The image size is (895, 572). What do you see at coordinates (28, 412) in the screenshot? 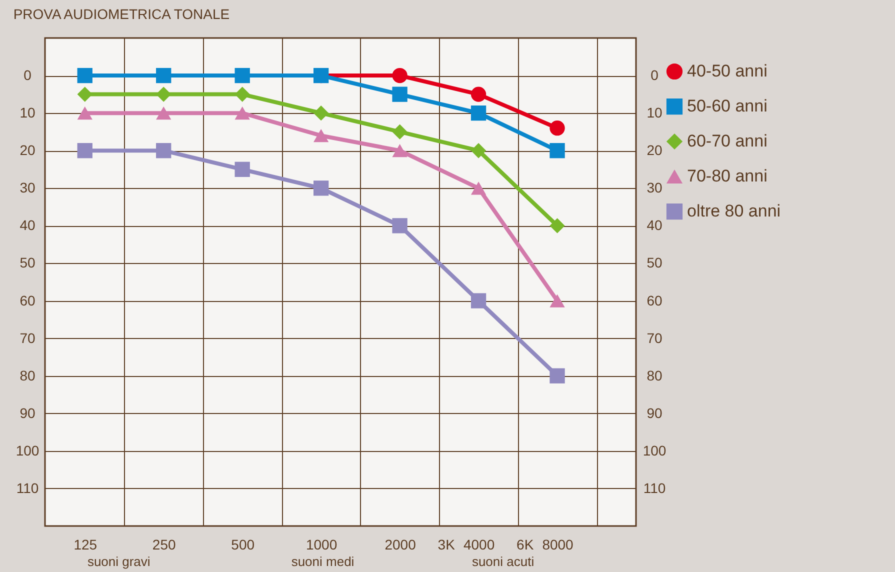
I see `y-tick-label: 90` at bounding box center [28, 412].